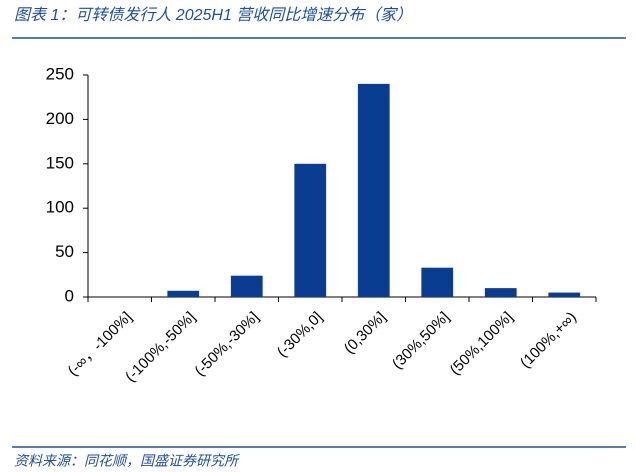 This screenshot has height=472, width=636. Describe the element at coordinates (100, 344) in the screenshot. I see `x-tick-label: (-∞，-100%]` at that location.